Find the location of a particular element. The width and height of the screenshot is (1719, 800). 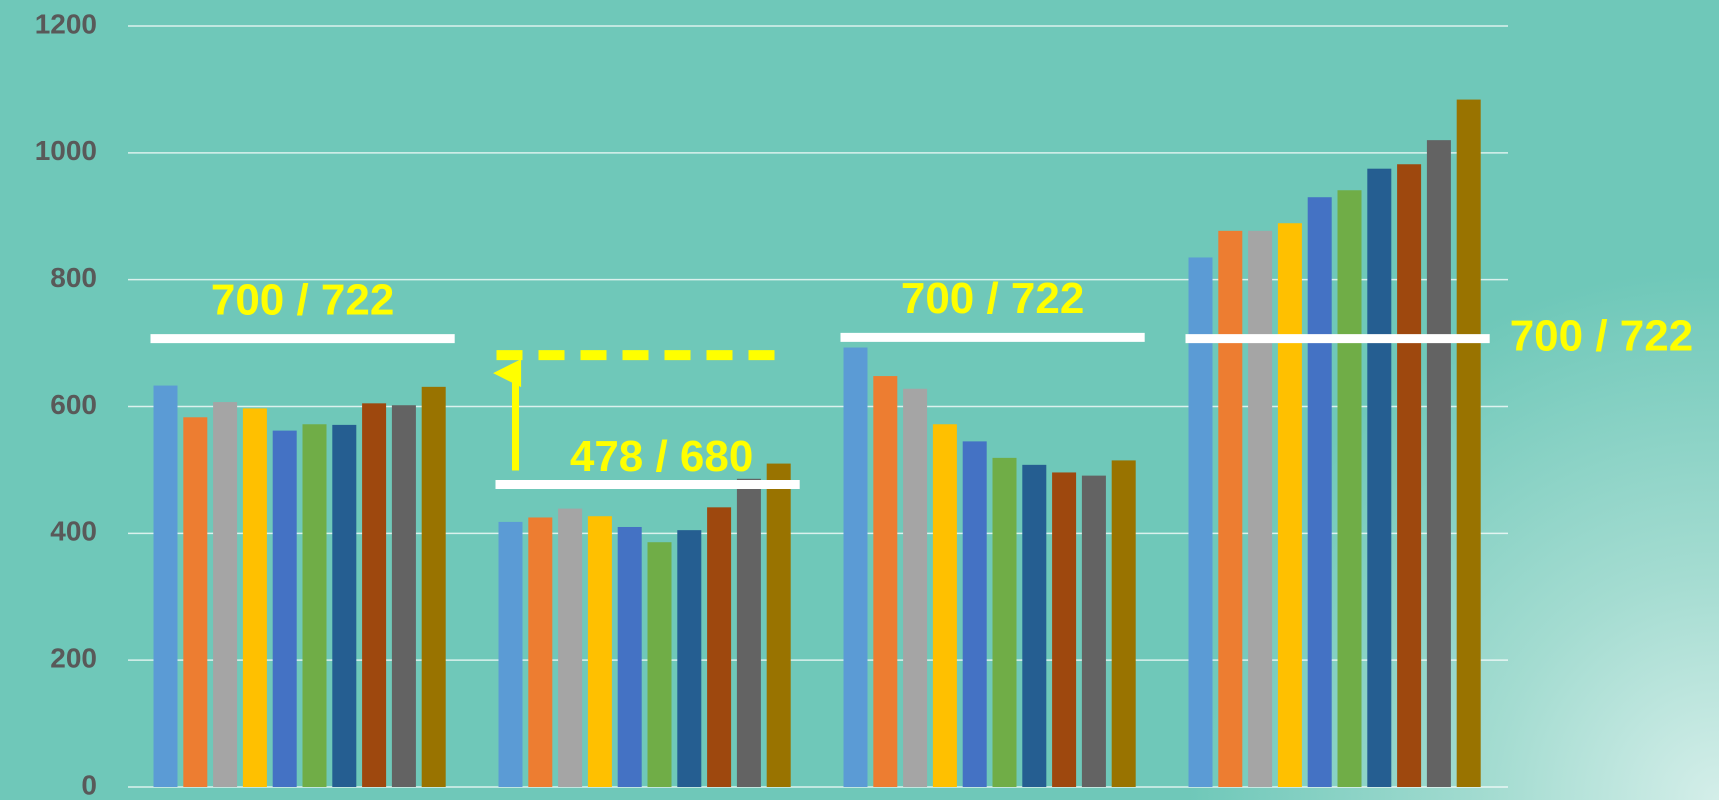

annotation-label: 478 / 680 is located at coordinates (662, 456).